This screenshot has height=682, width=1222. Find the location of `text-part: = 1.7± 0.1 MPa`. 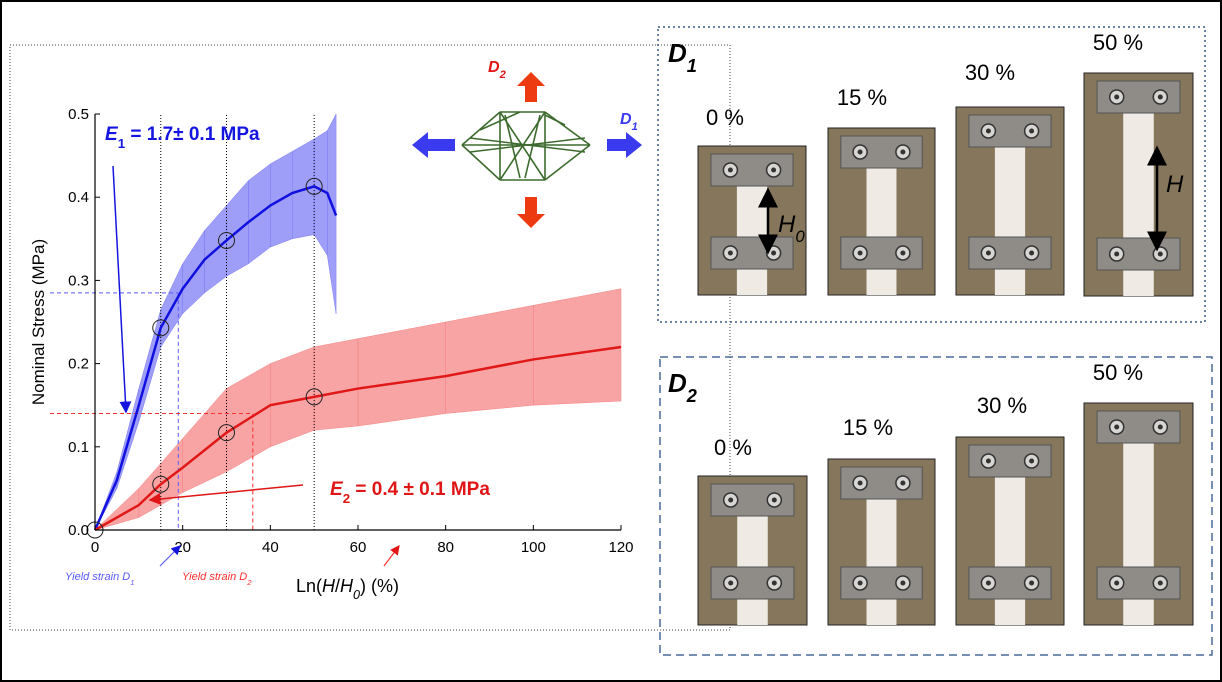

text-part: = 1.7± 0.1 MPa is located at coordinates (192, 134).